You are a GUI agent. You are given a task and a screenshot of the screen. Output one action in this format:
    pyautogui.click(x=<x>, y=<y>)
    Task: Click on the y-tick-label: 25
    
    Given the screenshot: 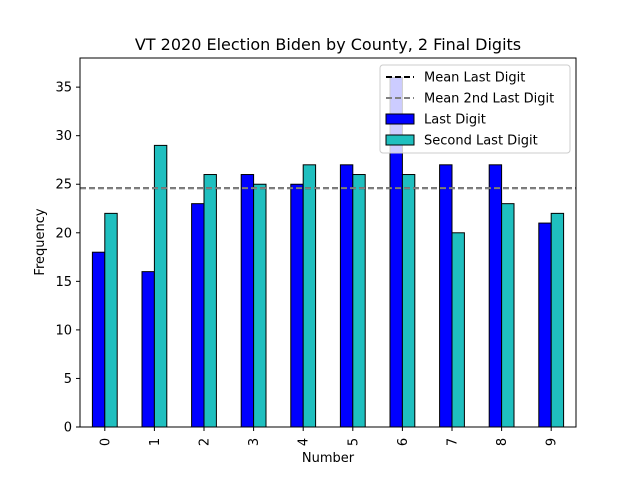 What is the action you would take?
    pyautogui.click(x=63, y=185)
    